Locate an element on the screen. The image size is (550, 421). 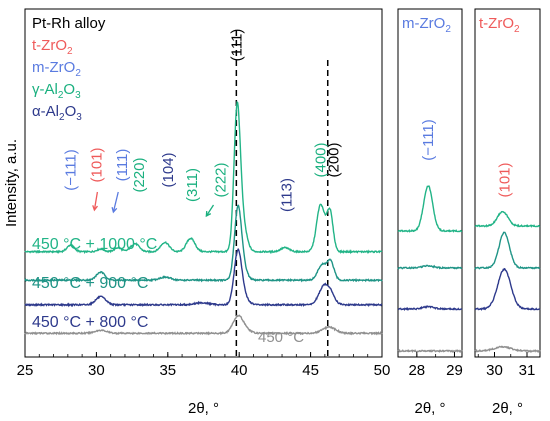
main-x-tick-label: 30 is located at coordinates (96, 370).